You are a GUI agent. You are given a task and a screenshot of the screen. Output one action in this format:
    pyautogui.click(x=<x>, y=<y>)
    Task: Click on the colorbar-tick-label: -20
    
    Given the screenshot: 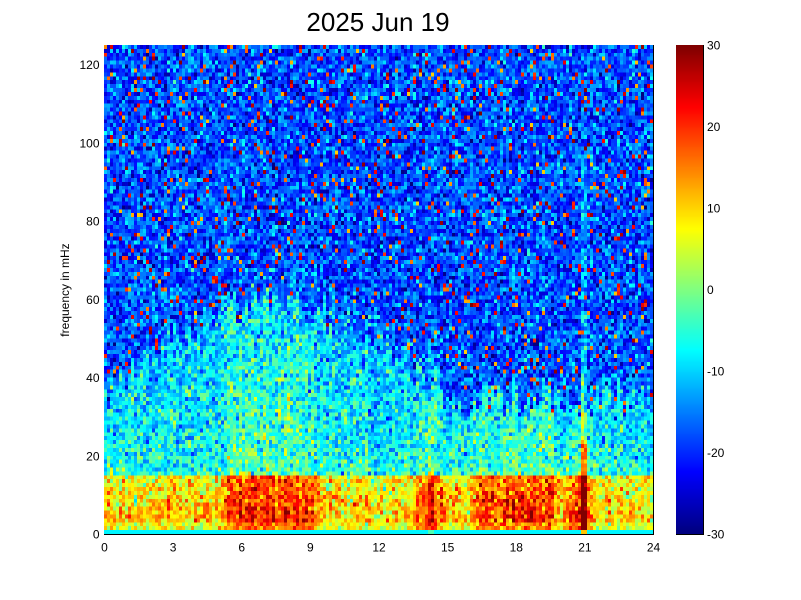 What is the action you would take?
    pyautogui.click(x=716, y=453)
    